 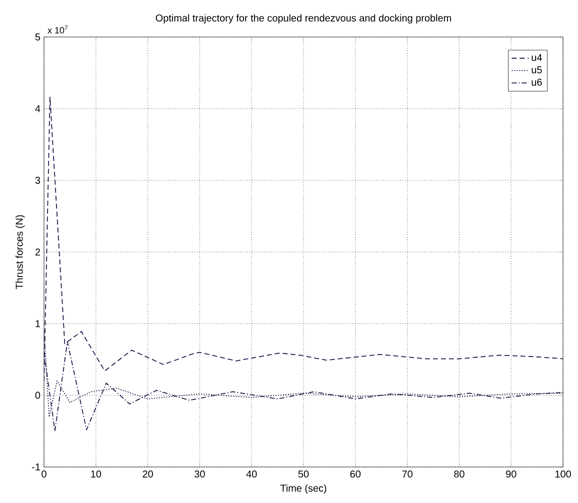 What do you see at coordinates (563, 474) in the screenshot?
I see `x-tick-label: 100` at bounding box center [563, 474].